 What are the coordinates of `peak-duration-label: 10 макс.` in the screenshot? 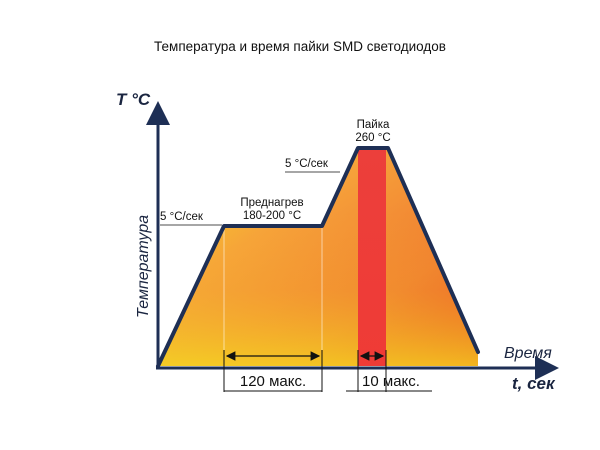 It's located at (391, 381).